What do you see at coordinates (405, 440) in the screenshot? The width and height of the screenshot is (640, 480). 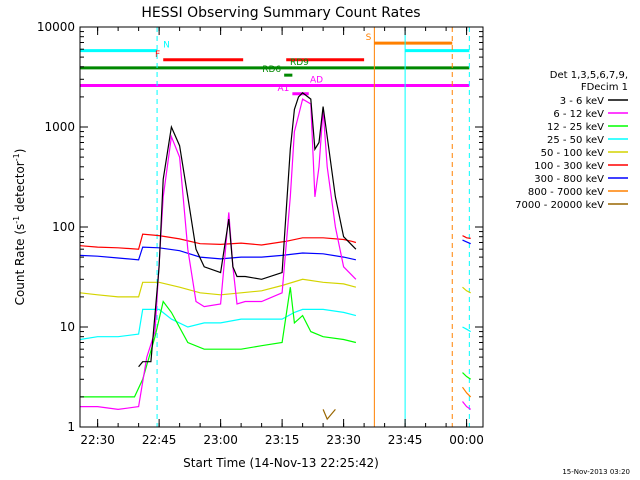 I see `x-tick-label: 23:45` at bounding box center [405, 440].